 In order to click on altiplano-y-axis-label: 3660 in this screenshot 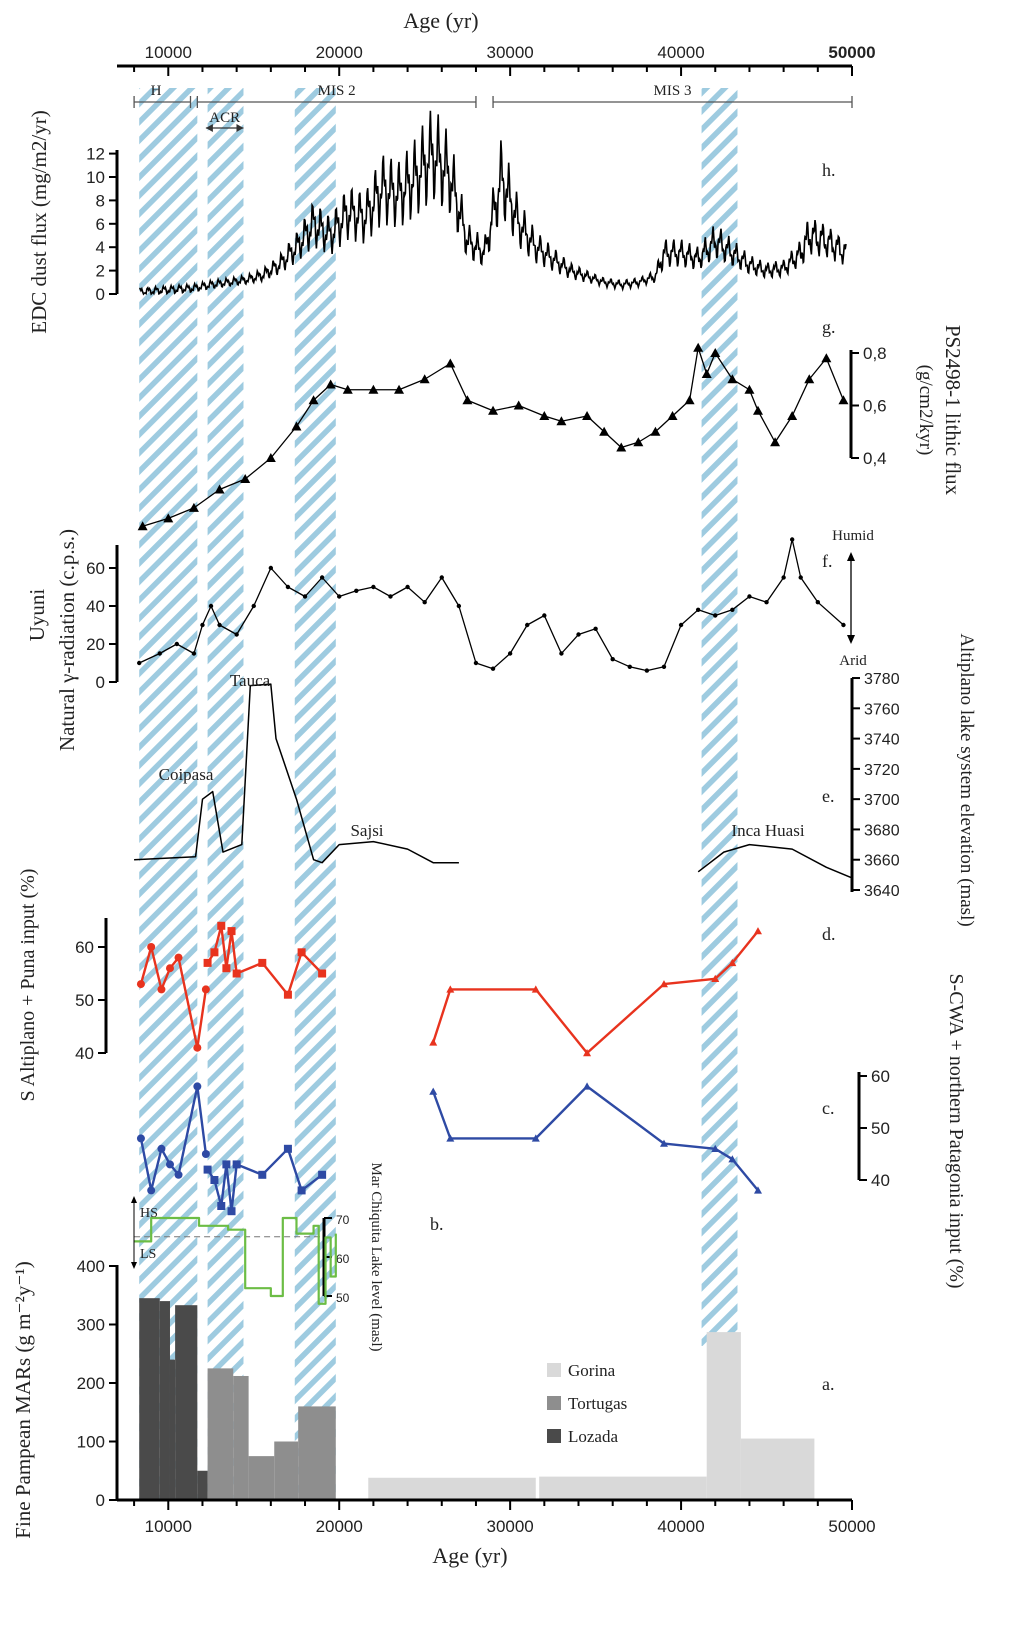, I will do `click(882, 861)`.